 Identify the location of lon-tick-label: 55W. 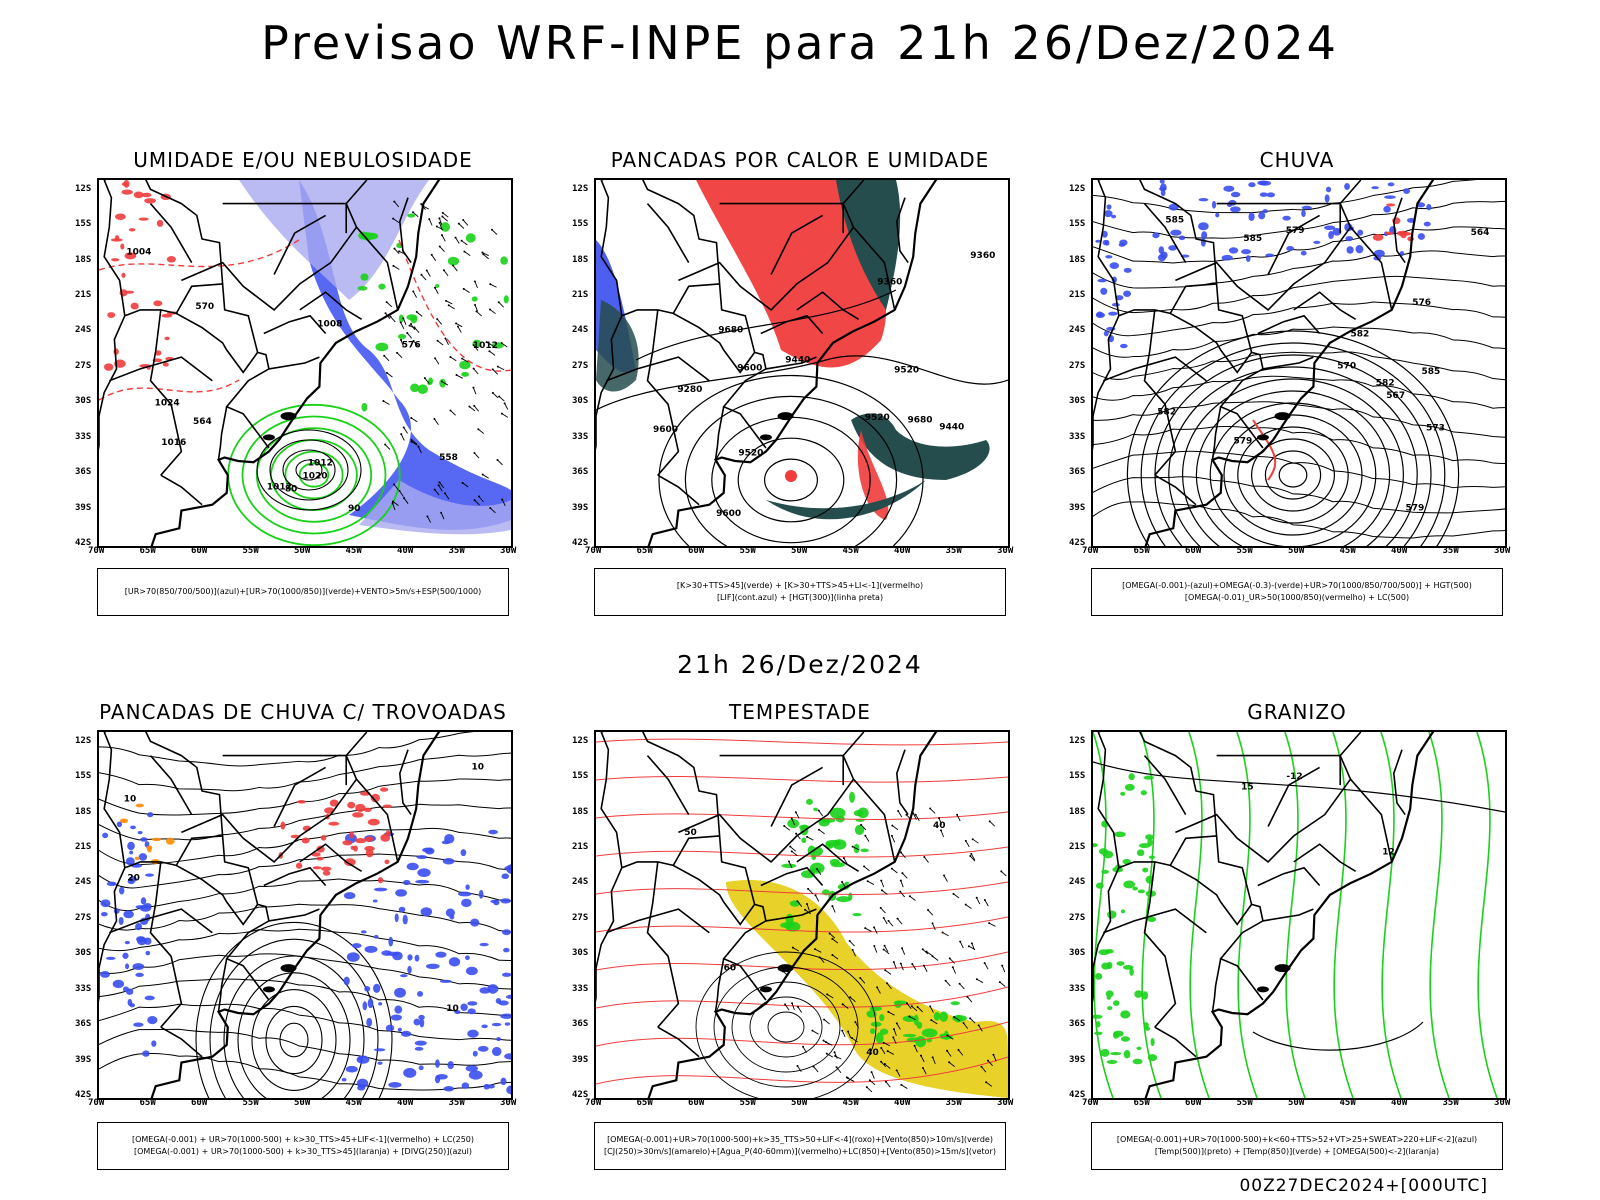
(1244, 1103).